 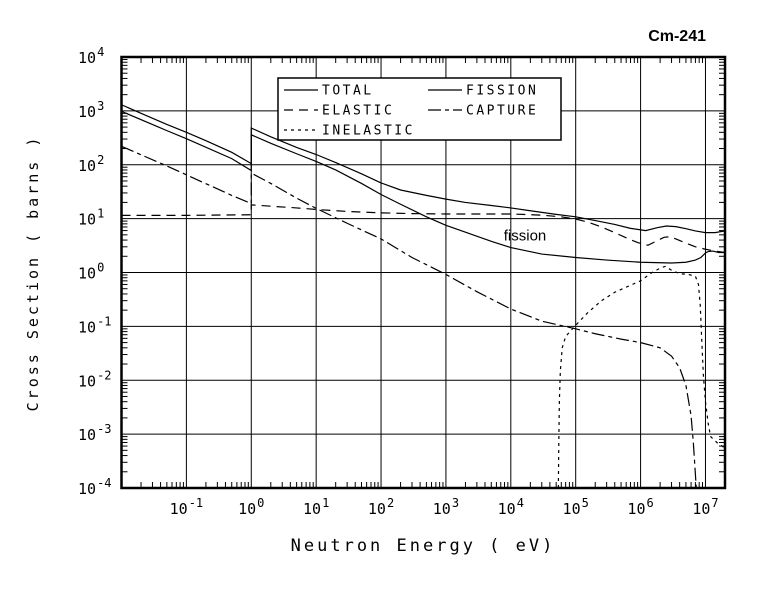 What do you see at coordinates (423, 546) in the screenshot?
I see `x-axis-label: Neutron Energy ( eV)` at bounding box center [423, 546].